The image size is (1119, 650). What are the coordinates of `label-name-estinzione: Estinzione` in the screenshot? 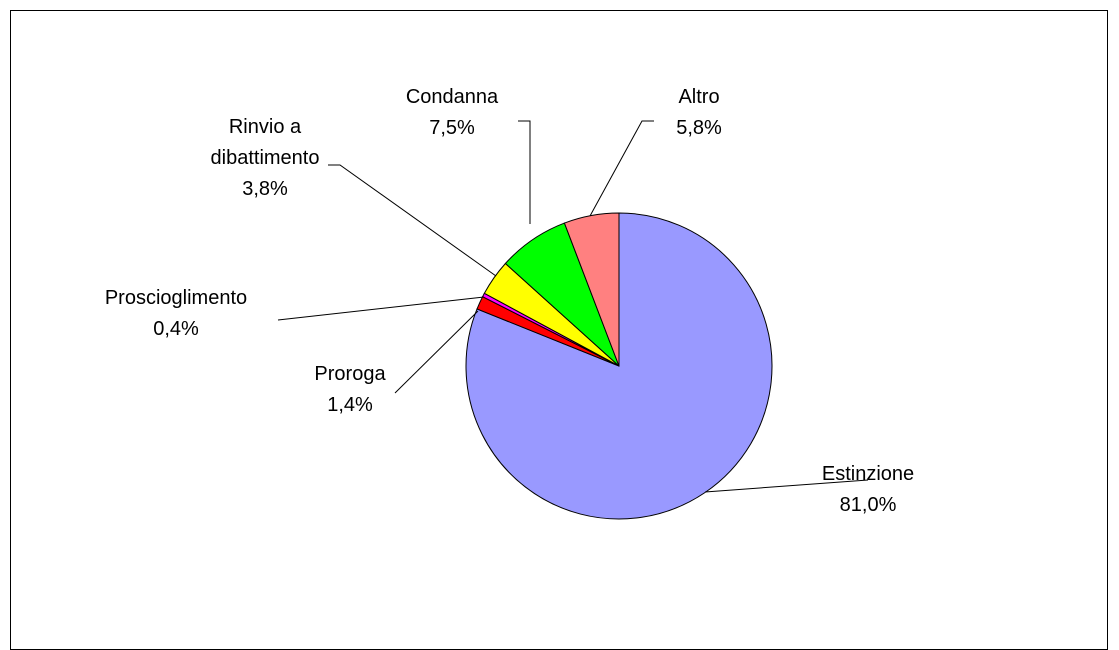 It's located at (868, 474).